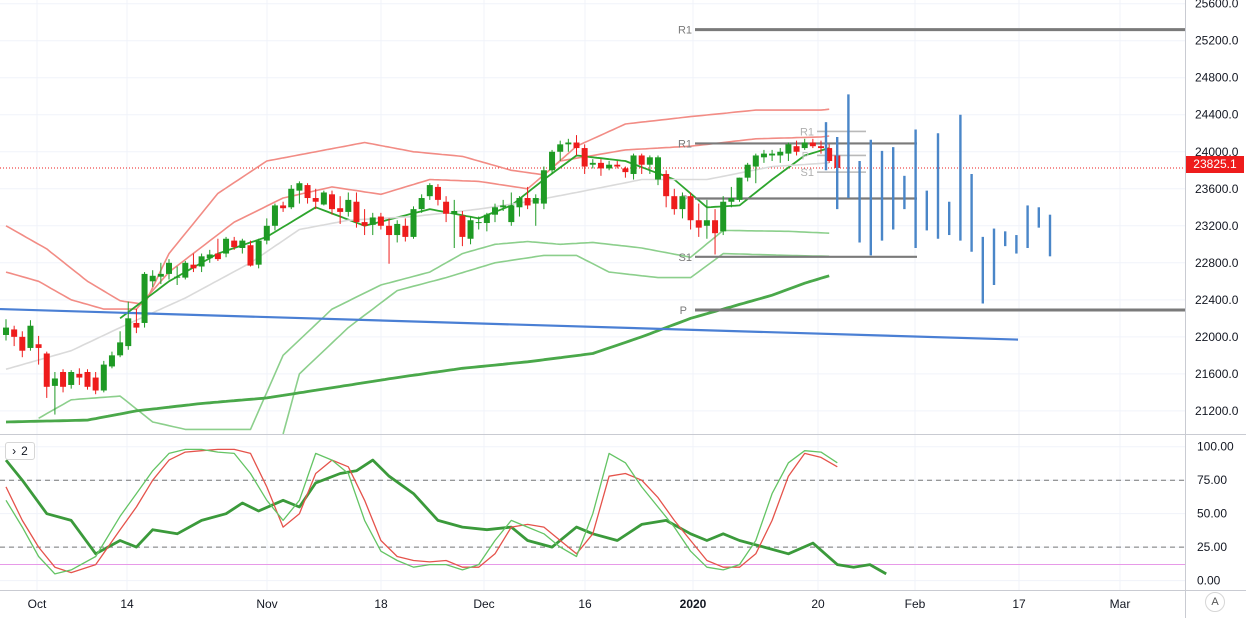  I want to click on pane-legend: › 2, so click(20, 451).